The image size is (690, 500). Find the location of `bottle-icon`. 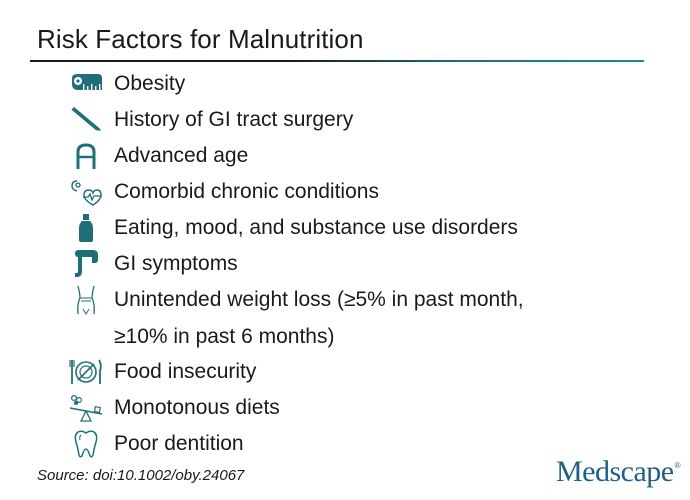

bottle-icon is located at coordinates (86, 228).